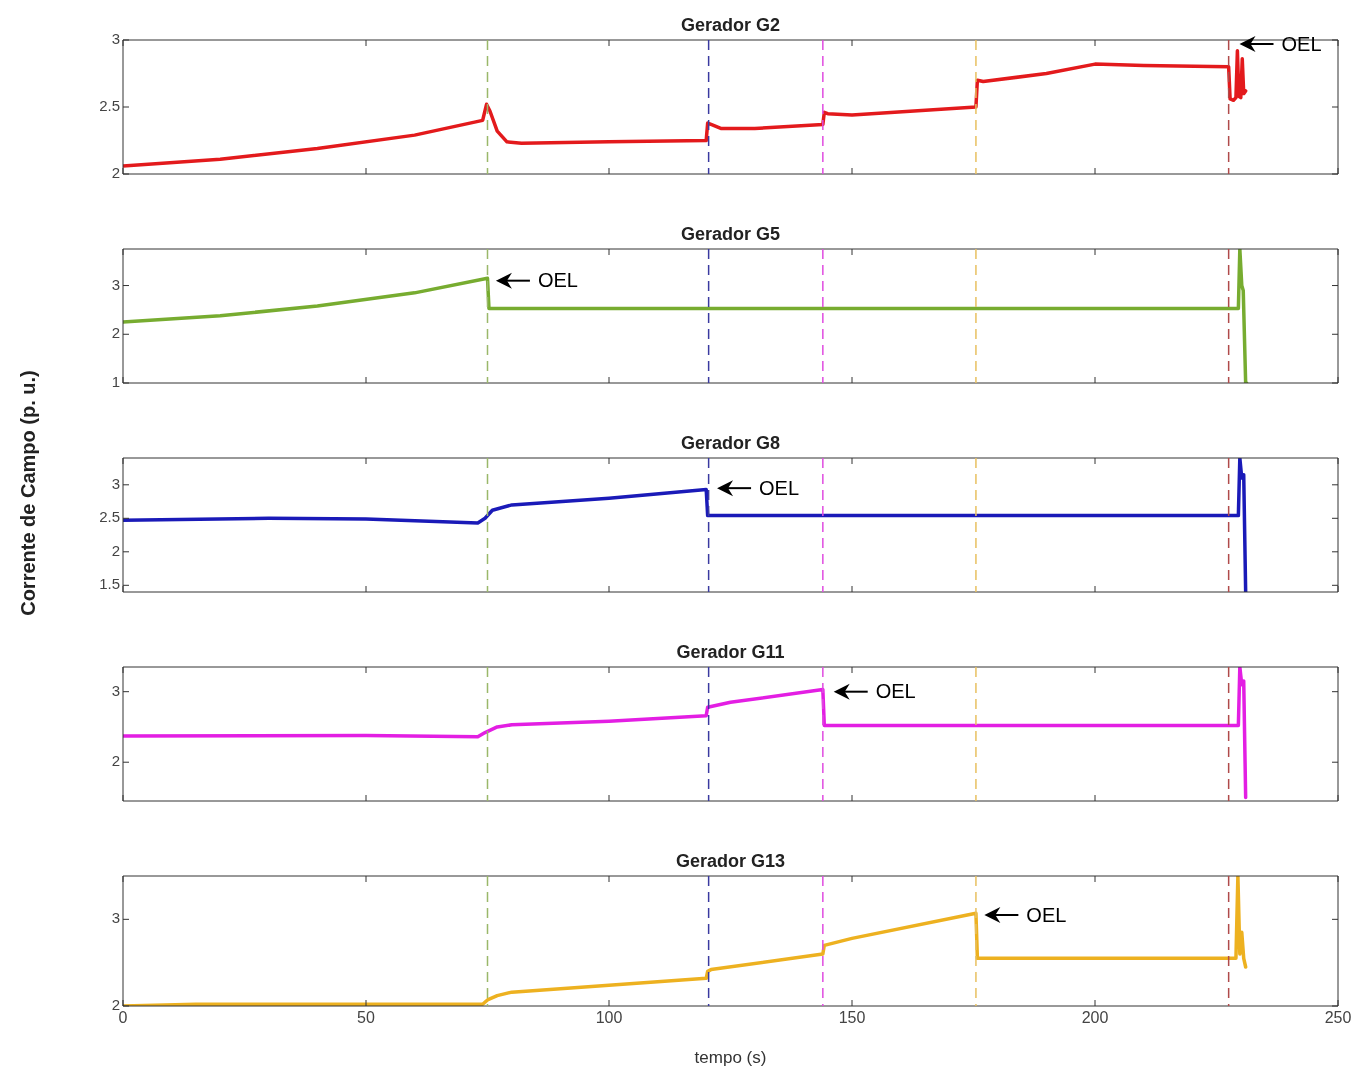  Describe the element at coordinates (123, 1018) in the screenshot. I see `x-tick-label: 0` at that location.